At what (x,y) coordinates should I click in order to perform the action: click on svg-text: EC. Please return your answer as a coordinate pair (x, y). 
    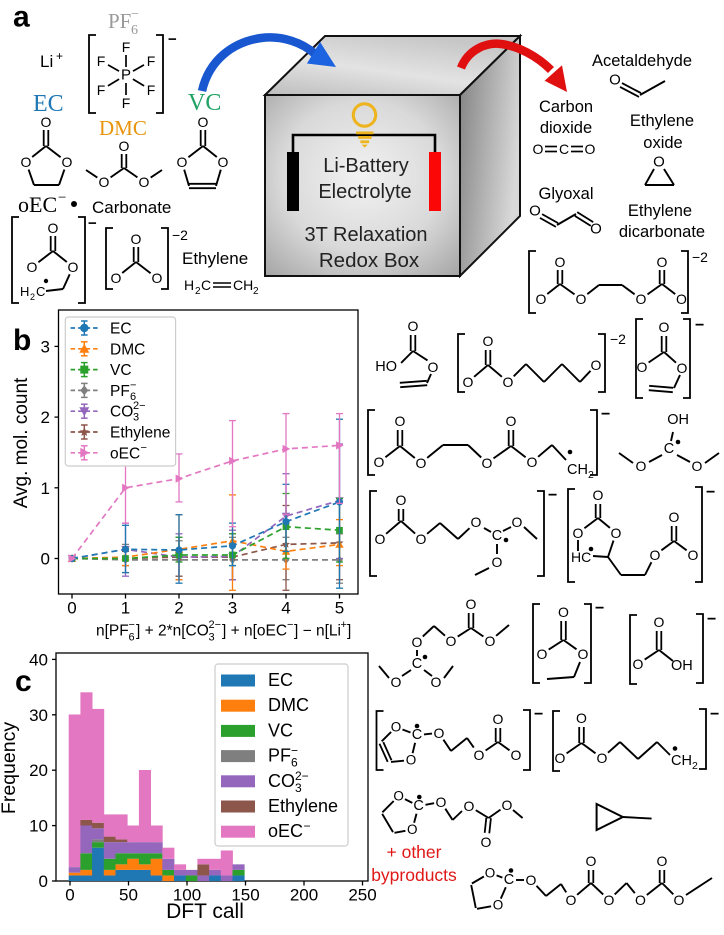
    Looking at the image, I should click on (48, 104).